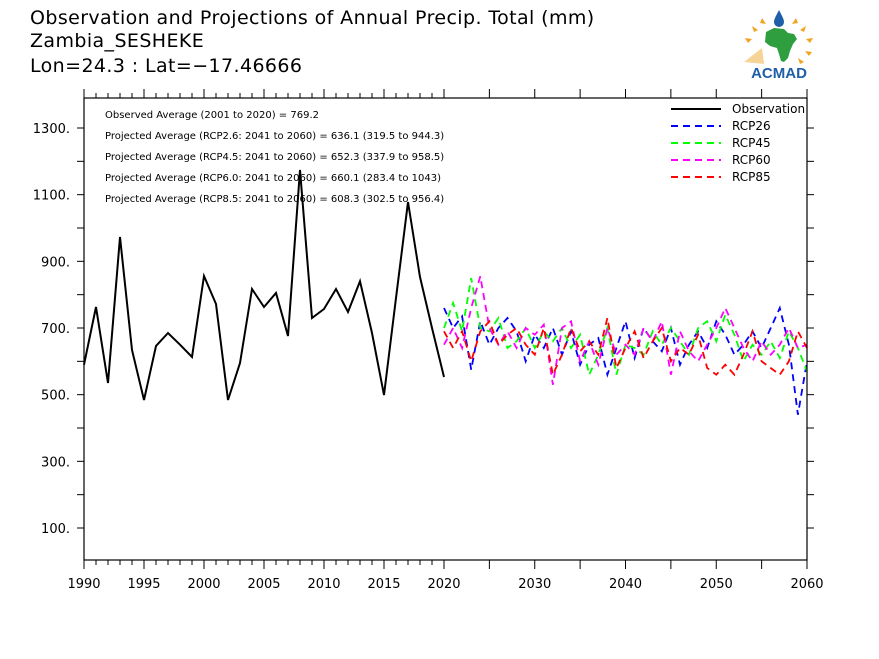  What do you see at coordinates (55, 262) in the screenshot?
I see `y-tick-label: 900.` at bounding box center [55, 262].